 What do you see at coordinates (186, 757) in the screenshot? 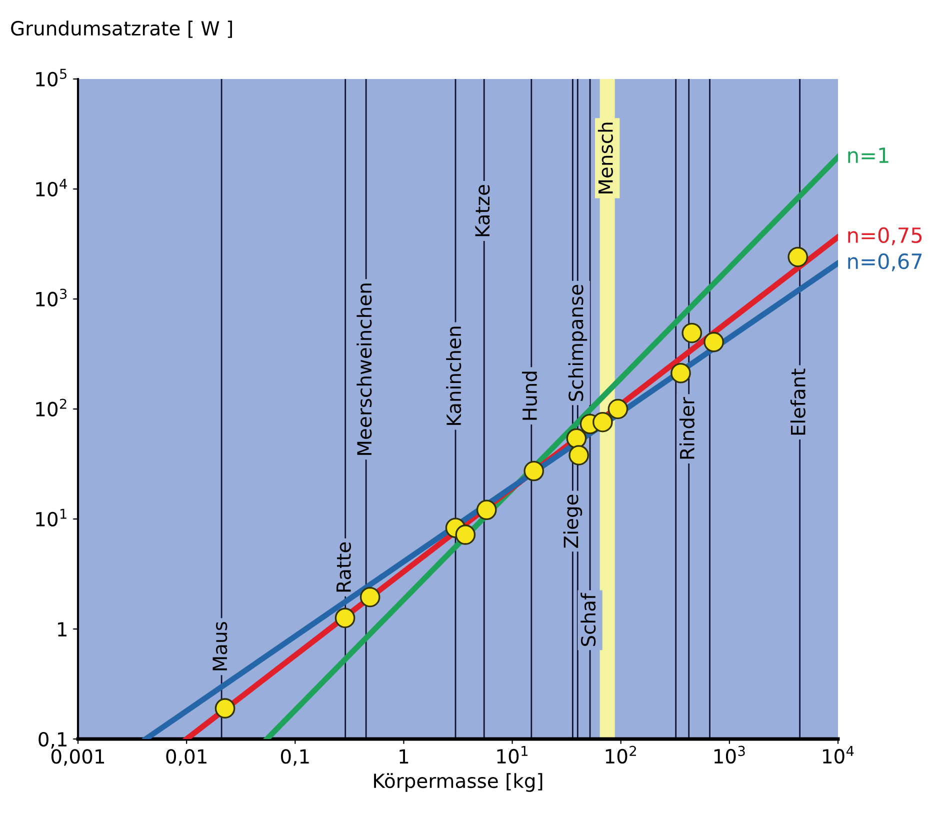
I see `x-tick-label: 0,01` at bounding box center [186, 757].